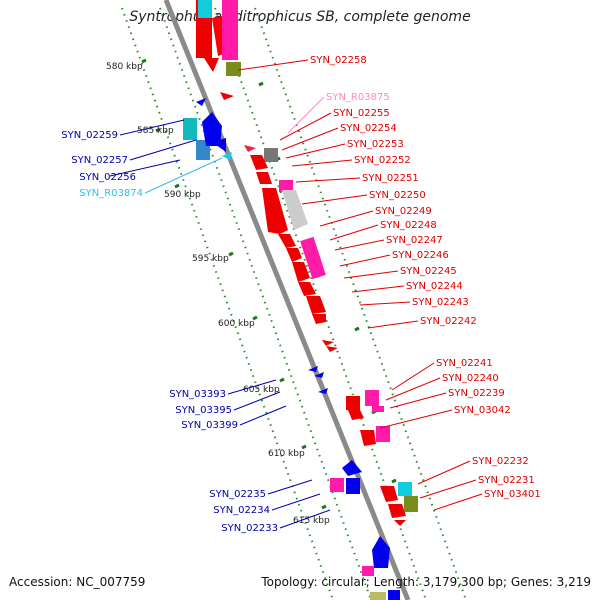  What do you see at coordinates (482, 410) in the screenshot?
I see `gene-label: SYN_03042` at bounding box center [482, 410].